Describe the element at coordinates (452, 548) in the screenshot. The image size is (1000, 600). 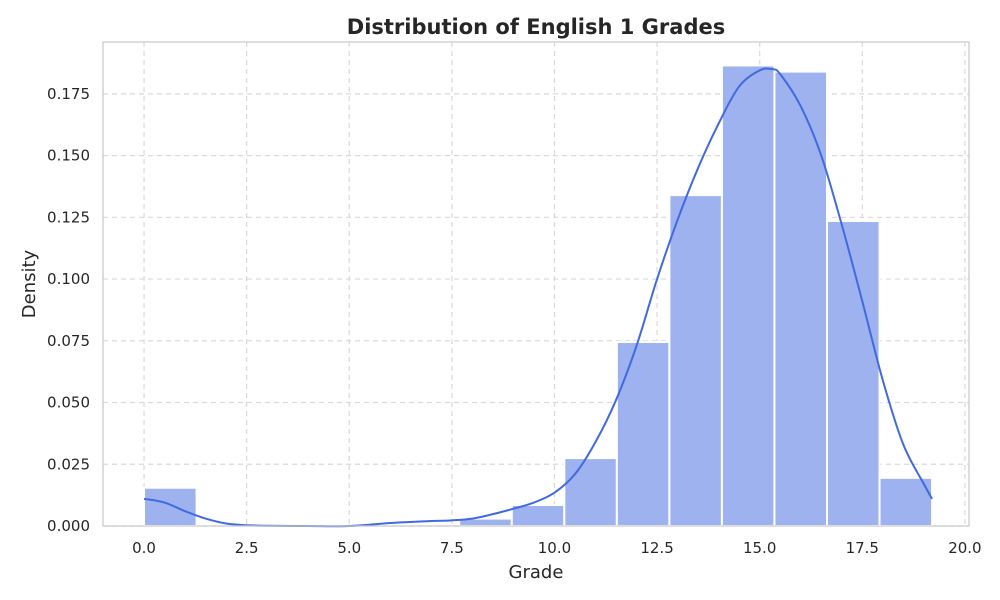
I see `x-tick-label: 7.5` at that location.